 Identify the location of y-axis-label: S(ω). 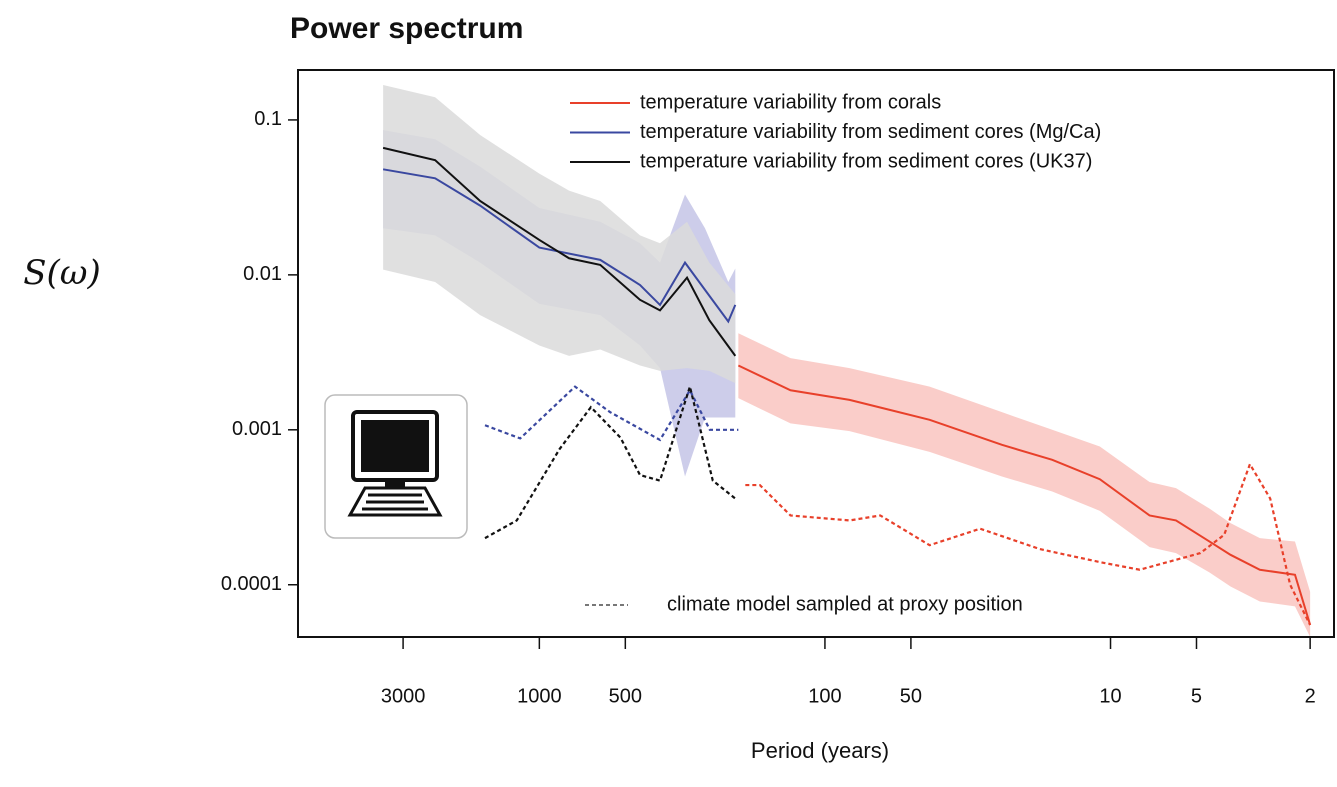
(62, 273).